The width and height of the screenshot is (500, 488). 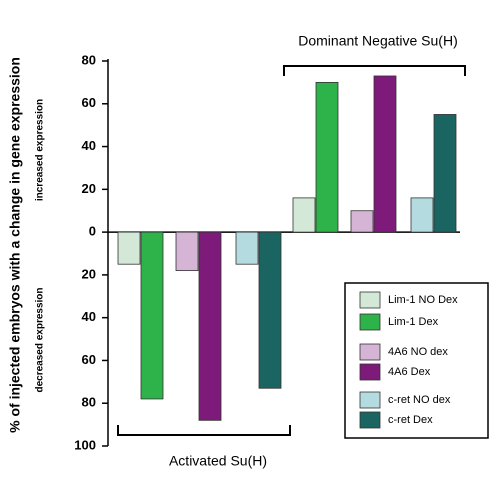 I want to click on y-tick-label: 100, so click(x=85, y=444).